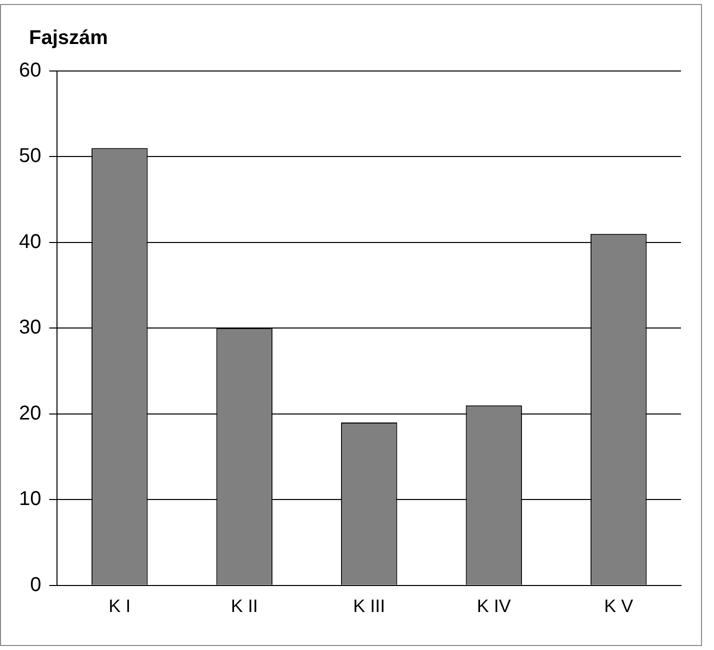  I want to click on x-tick-label: K IV, so click(493, 606).